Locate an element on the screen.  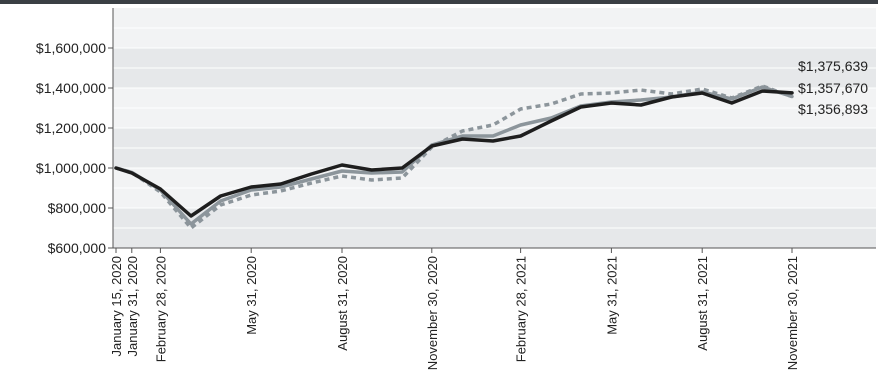
x-tick-label: August 31, 2021 is located at coordinates (702, 303).